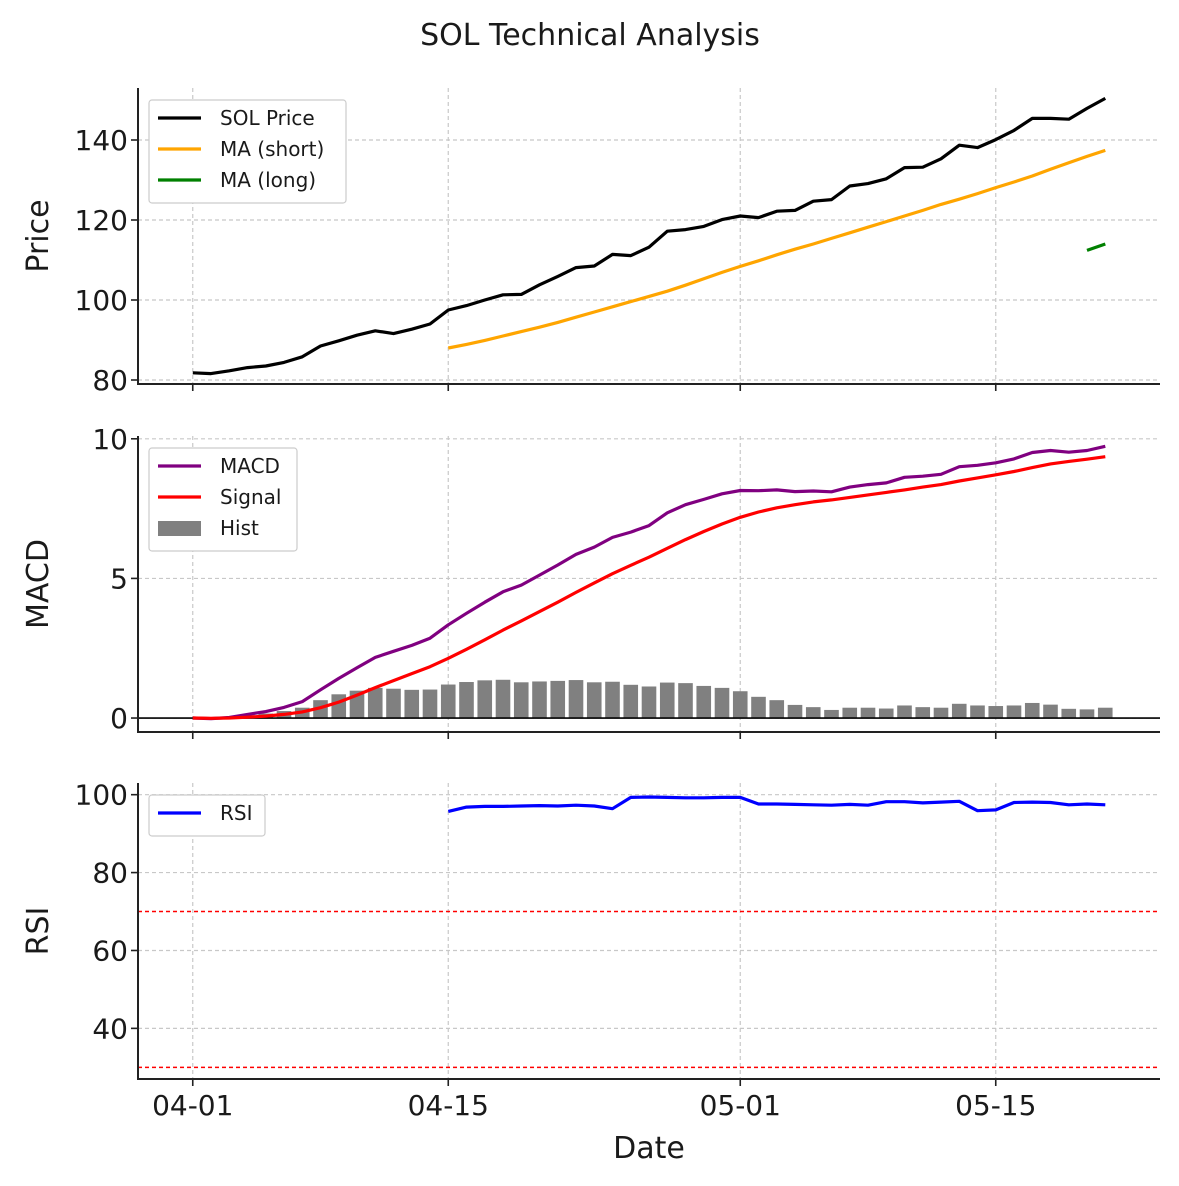 This screenshot has width=1179, height=1186. Describe the element at coordinates (250, 466) in the screenshot. I see `legend-label: MACD` at that location.